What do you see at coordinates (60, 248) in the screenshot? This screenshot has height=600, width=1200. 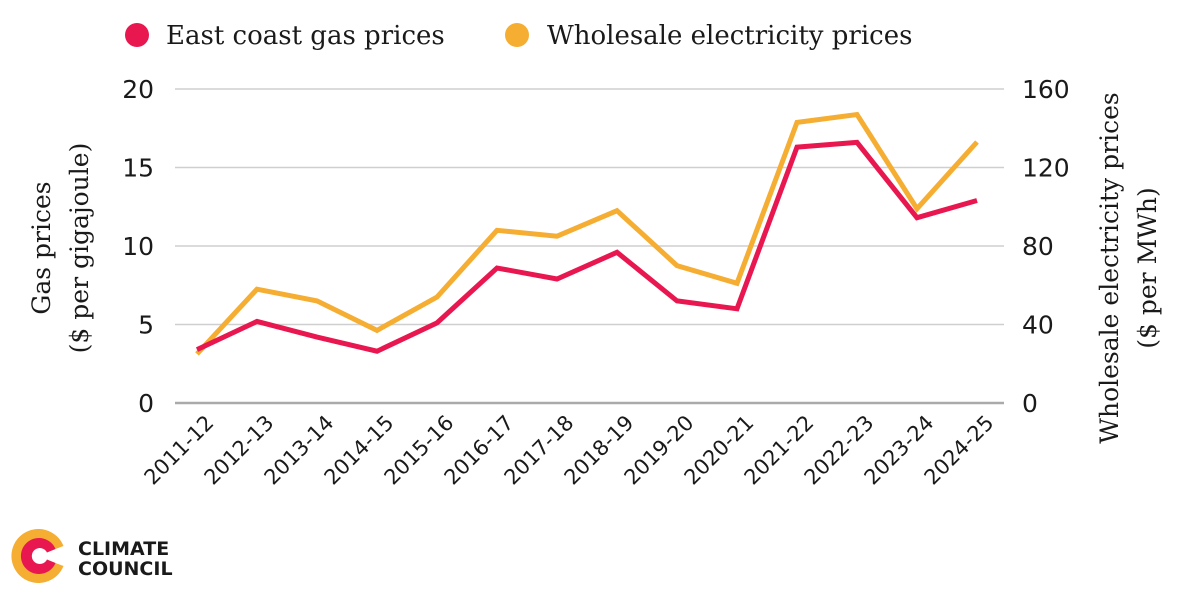 I see `y-axis-left-title: Gas prices ($ per gigajoule)` at bounding box center [60, 248].